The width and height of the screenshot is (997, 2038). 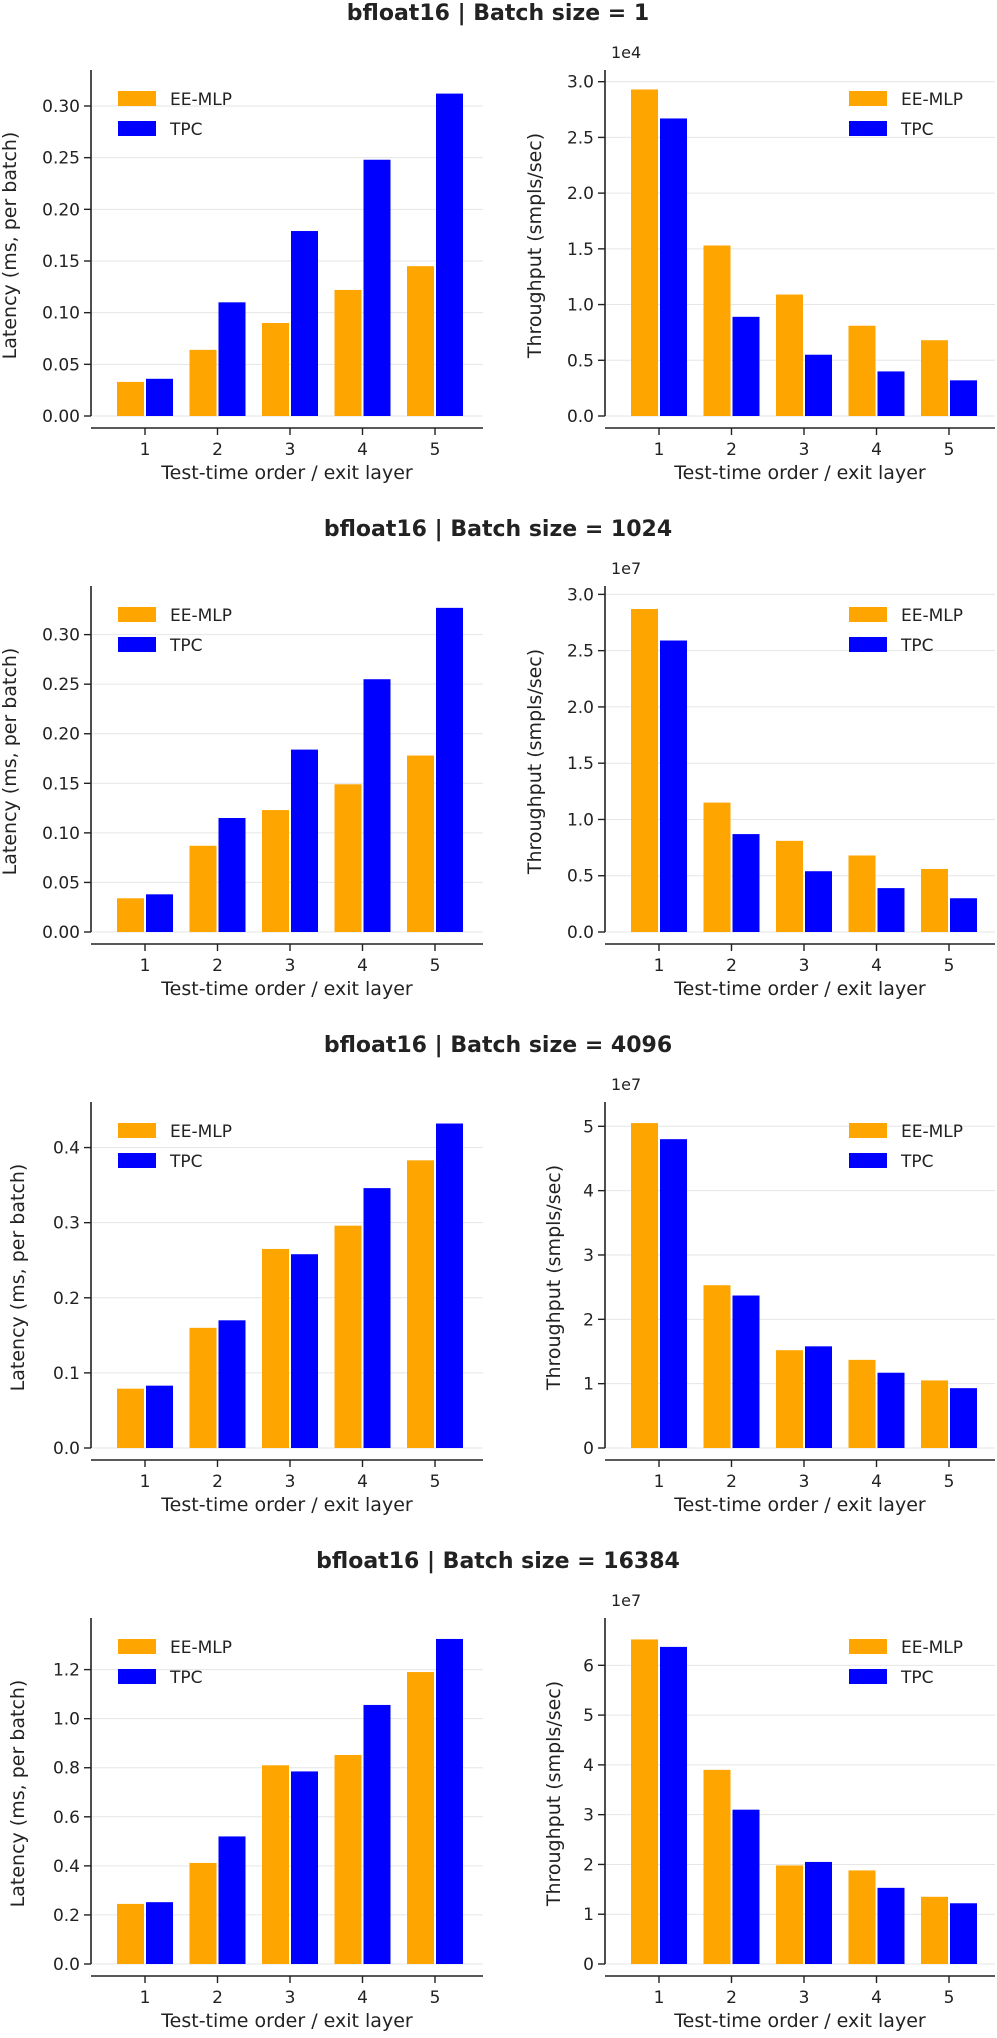 I want to click on y-tick-label: 1, so click(x=588, y=1915).